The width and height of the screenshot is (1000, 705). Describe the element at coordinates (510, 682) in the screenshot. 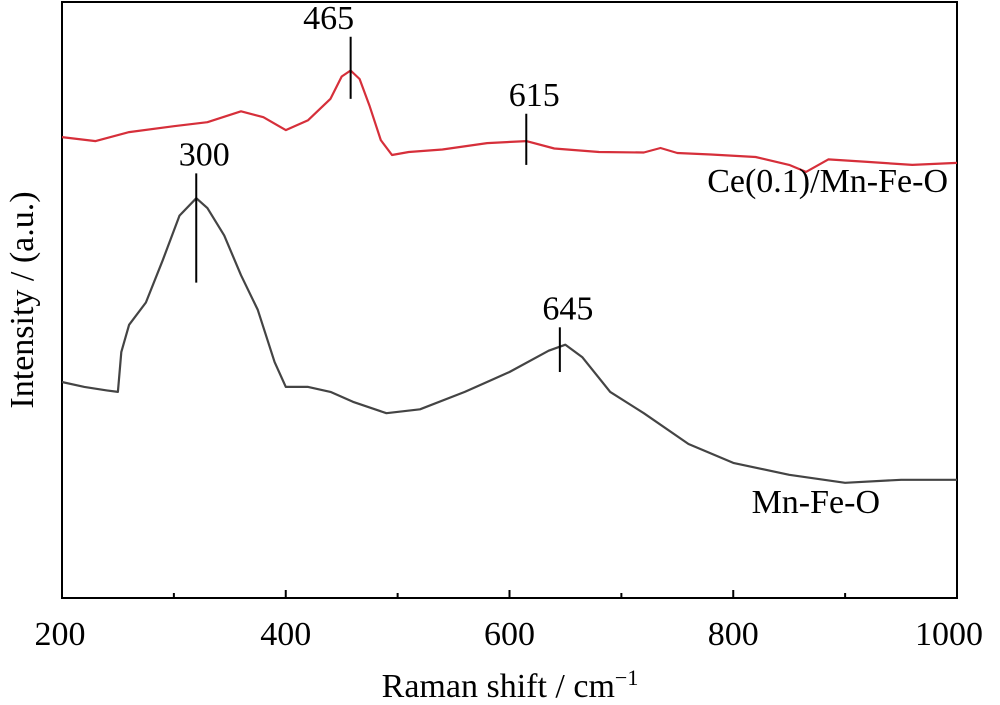

I see `x-axis-title: Raman shift / cm−1` at that location.